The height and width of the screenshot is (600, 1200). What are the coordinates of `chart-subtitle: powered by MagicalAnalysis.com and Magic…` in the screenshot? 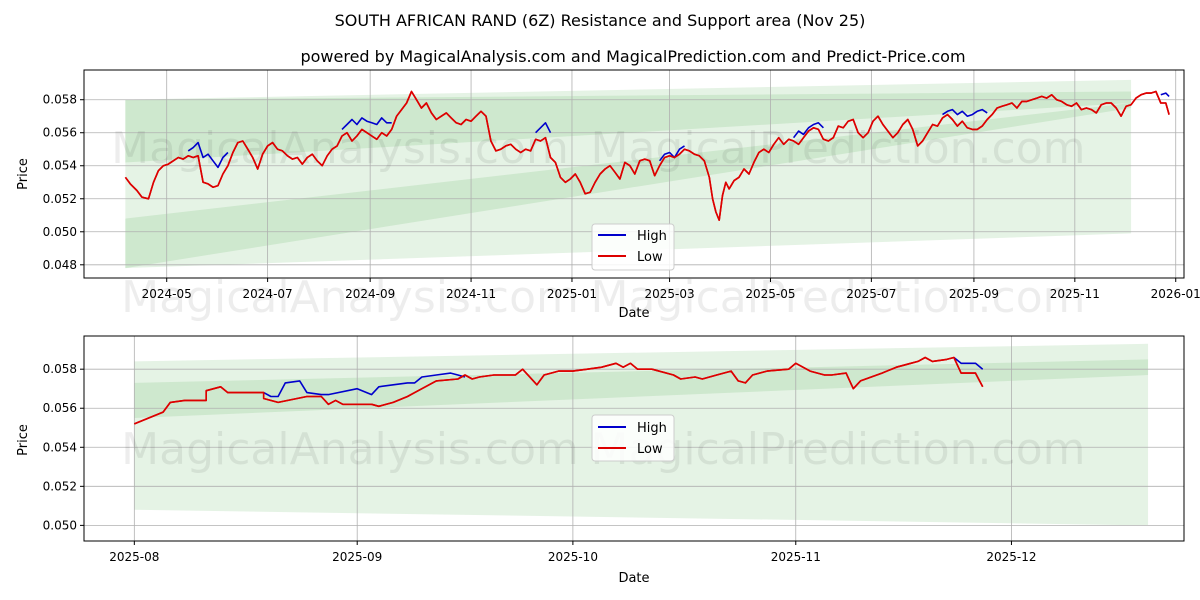 It's located at (632, 56).